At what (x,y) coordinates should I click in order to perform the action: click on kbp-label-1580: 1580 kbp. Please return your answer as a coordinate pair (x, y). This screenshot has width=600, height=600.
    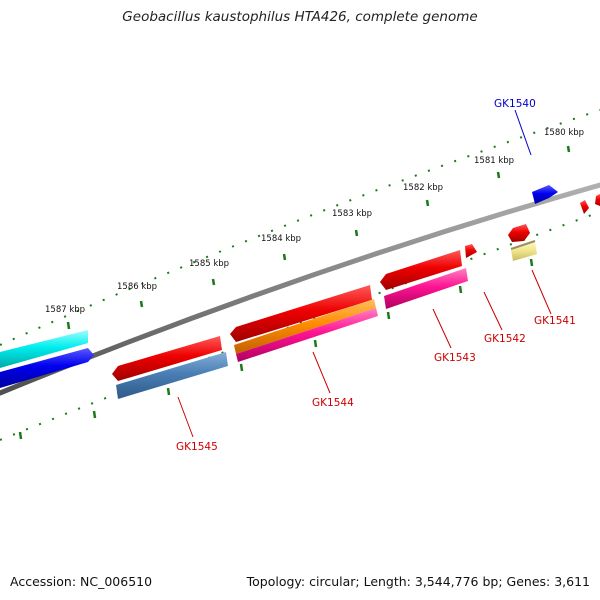
    Looking at the image, I should click on (564, 133).